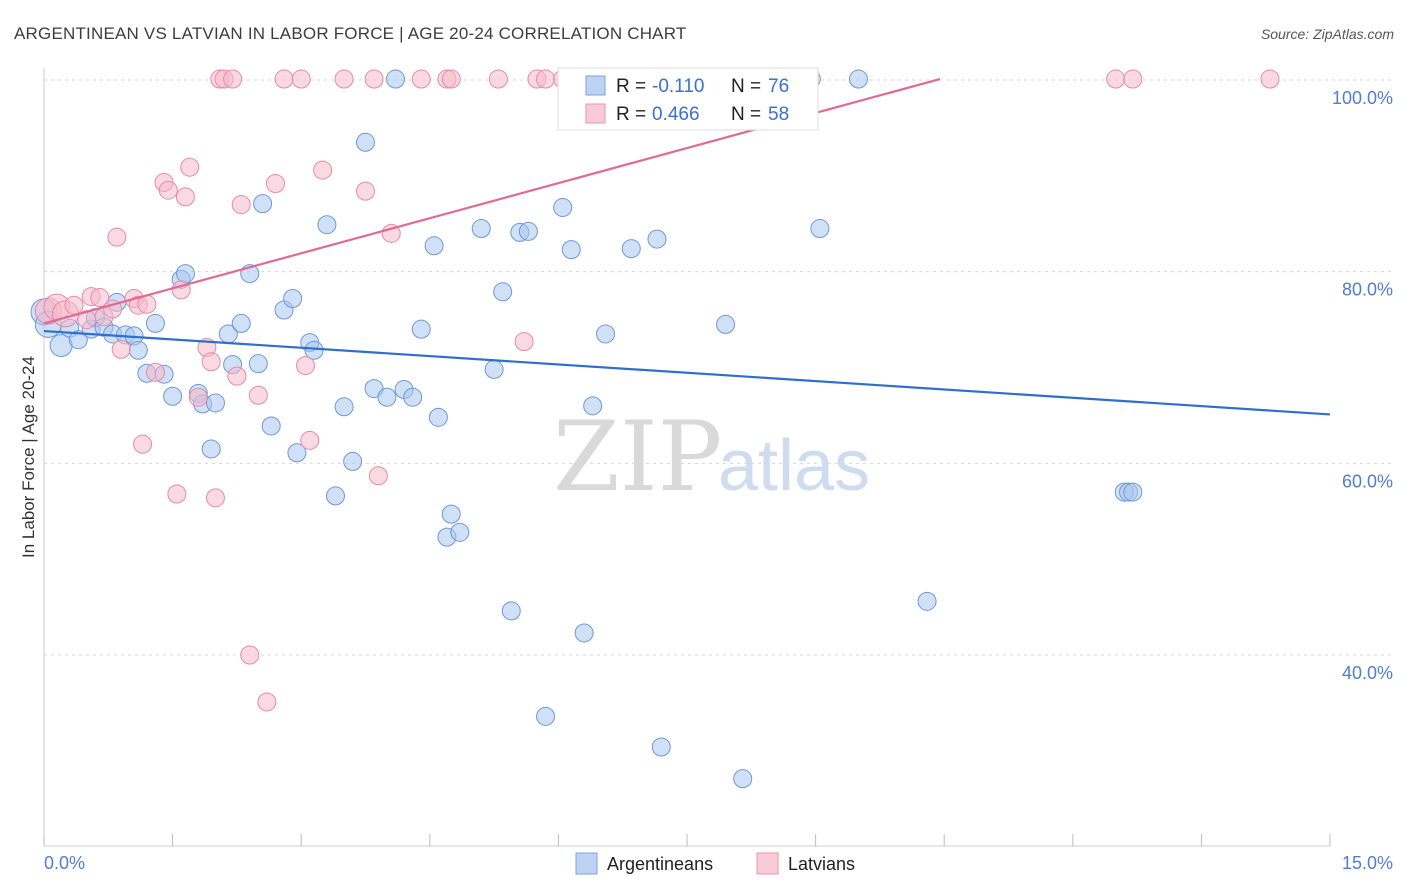 Image resolution: width=1406 pixels, height=892 pixels. Describe the element at coordinates (631, 114) in the screenshot. I see `legend-r-label-latvians: R =` at that location.